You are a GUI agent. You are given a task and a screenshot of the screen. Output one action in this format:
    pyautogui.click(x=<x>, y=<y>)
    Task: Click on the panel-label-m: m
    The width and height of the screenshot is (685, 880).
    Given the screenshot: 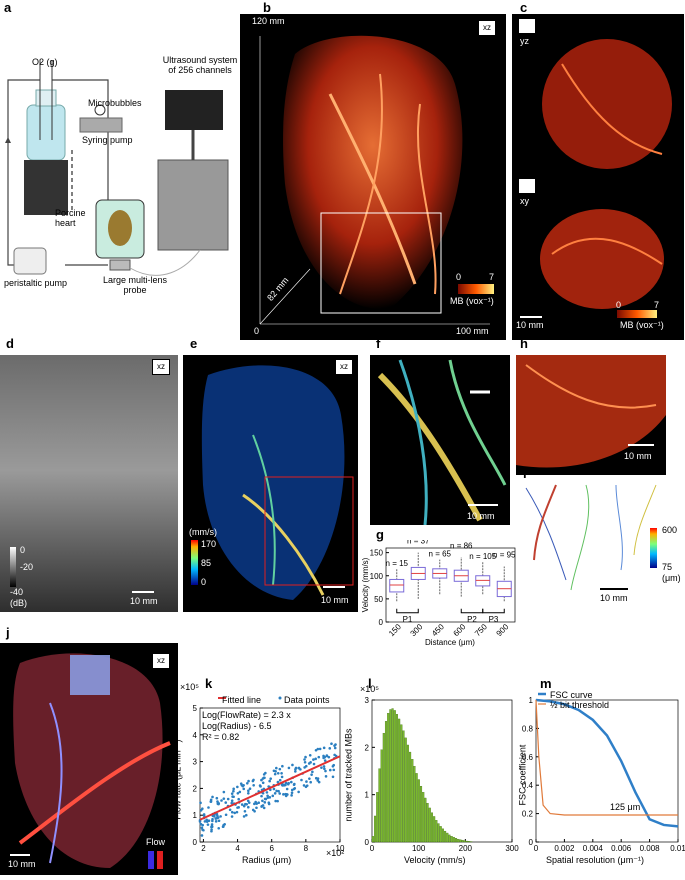 What is the action you would take?
    pyautogui.click(x=546, y=683)
    